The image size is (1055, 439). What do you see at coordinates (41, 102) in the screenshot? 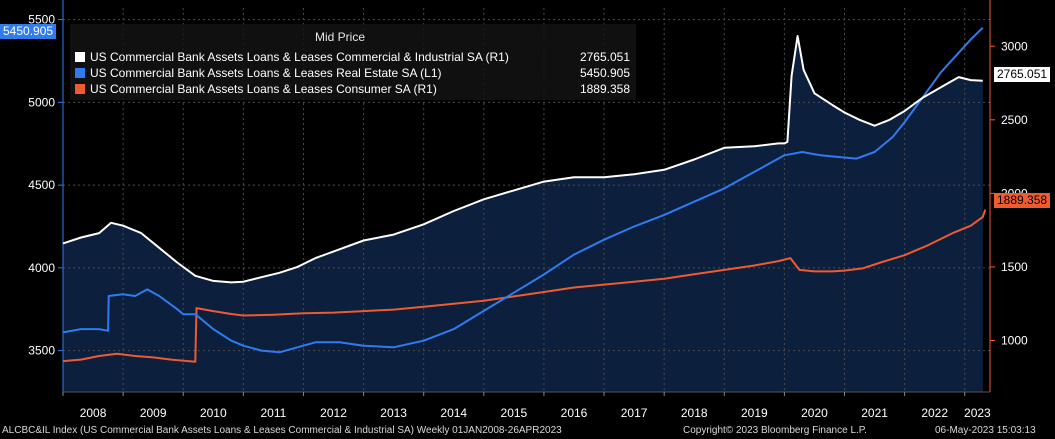
I see `left-axis-tick-label: 5000` at bounding box center [41, 102].